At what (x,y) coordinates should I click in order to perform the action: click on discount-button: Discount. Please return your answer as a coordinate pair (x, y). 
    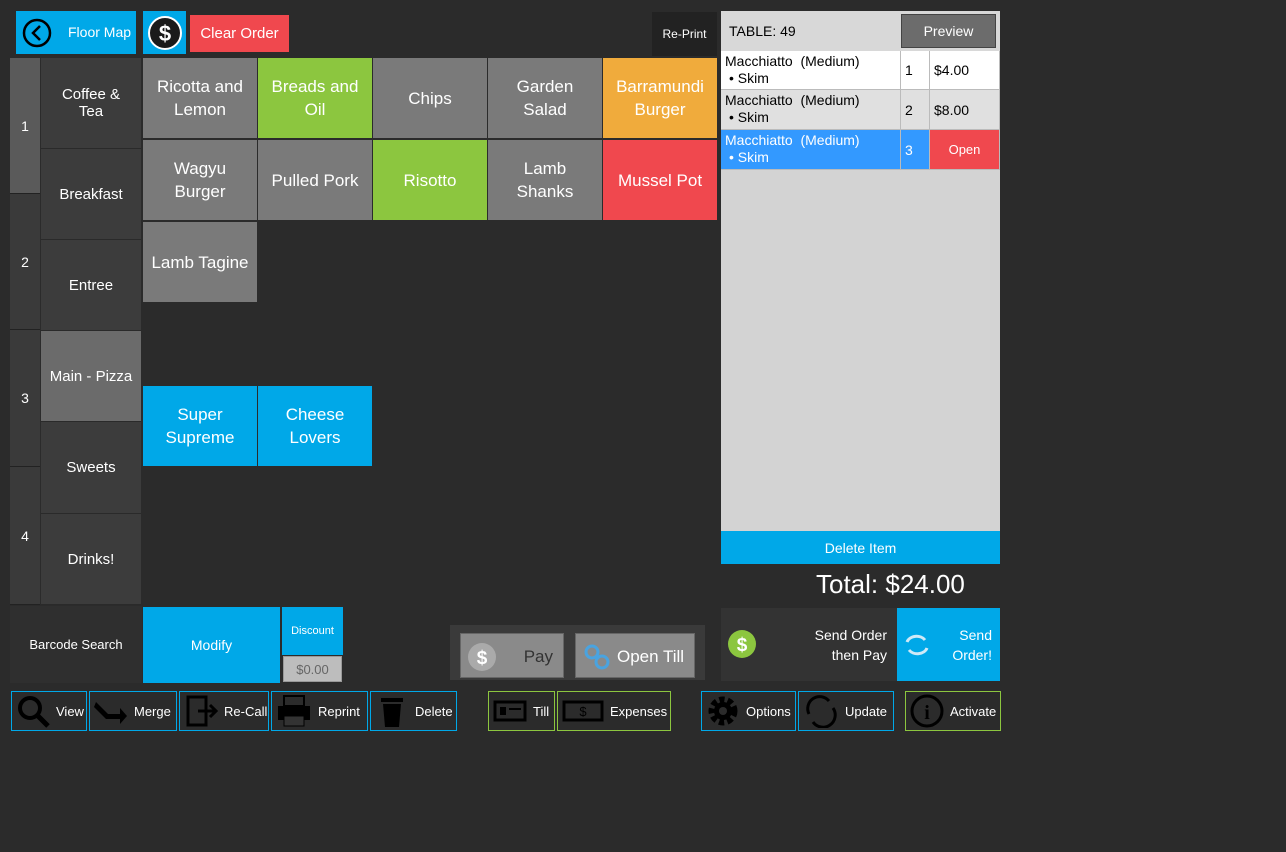
    Looking at the image, I should click on (312, 631).